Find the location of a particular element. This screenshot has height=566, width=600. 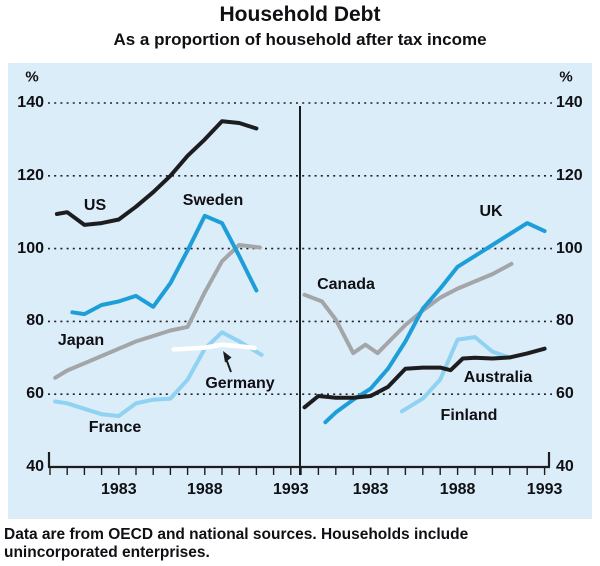

unit-label-left: % is located at coordinates (32, 77).